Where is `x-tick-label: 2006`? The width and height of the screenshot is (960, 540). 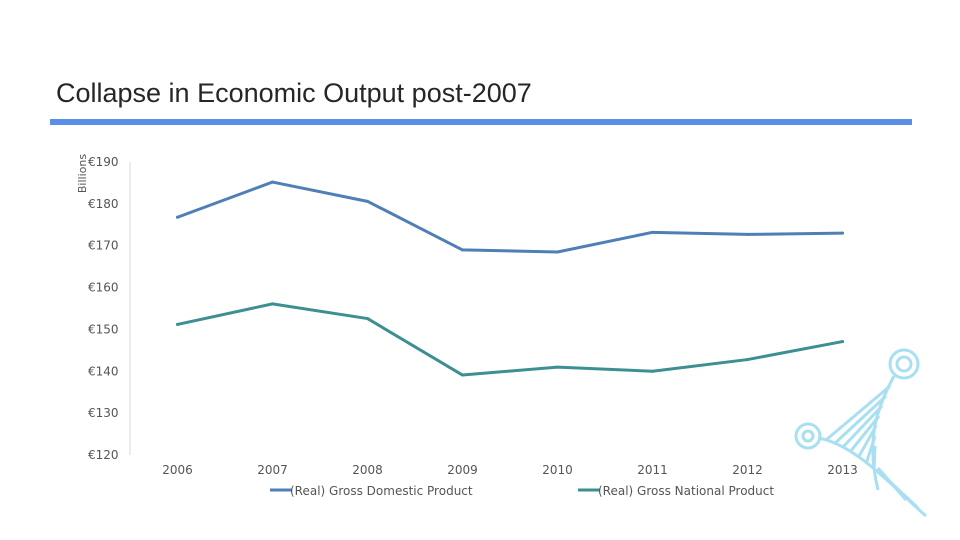
x-tick-label: 2006 is located at coordinates (177, 470).